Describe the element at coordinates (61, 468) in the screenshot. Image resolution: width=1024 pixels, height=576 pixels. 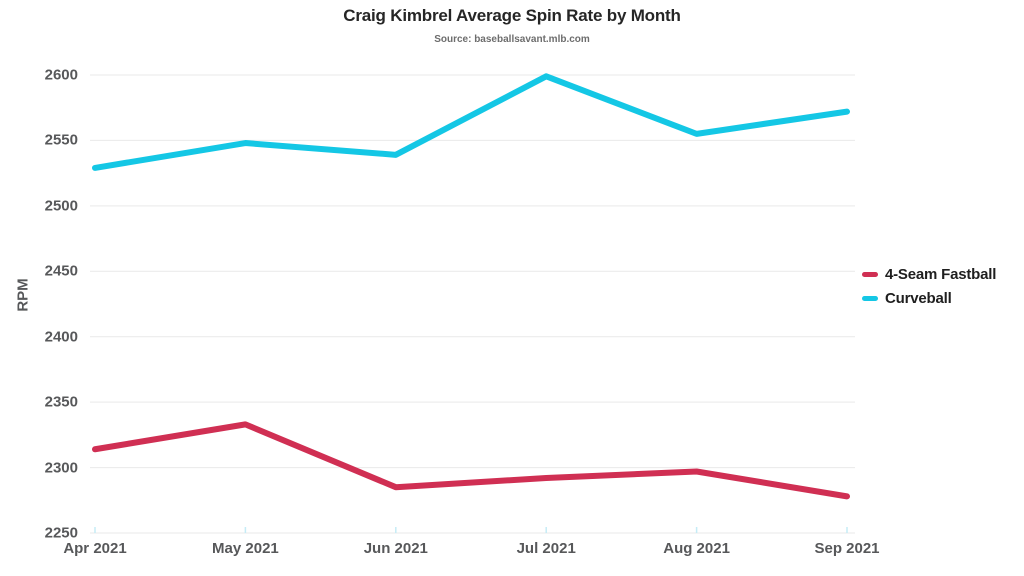
I see `y-tick-label: 2300` at that location.